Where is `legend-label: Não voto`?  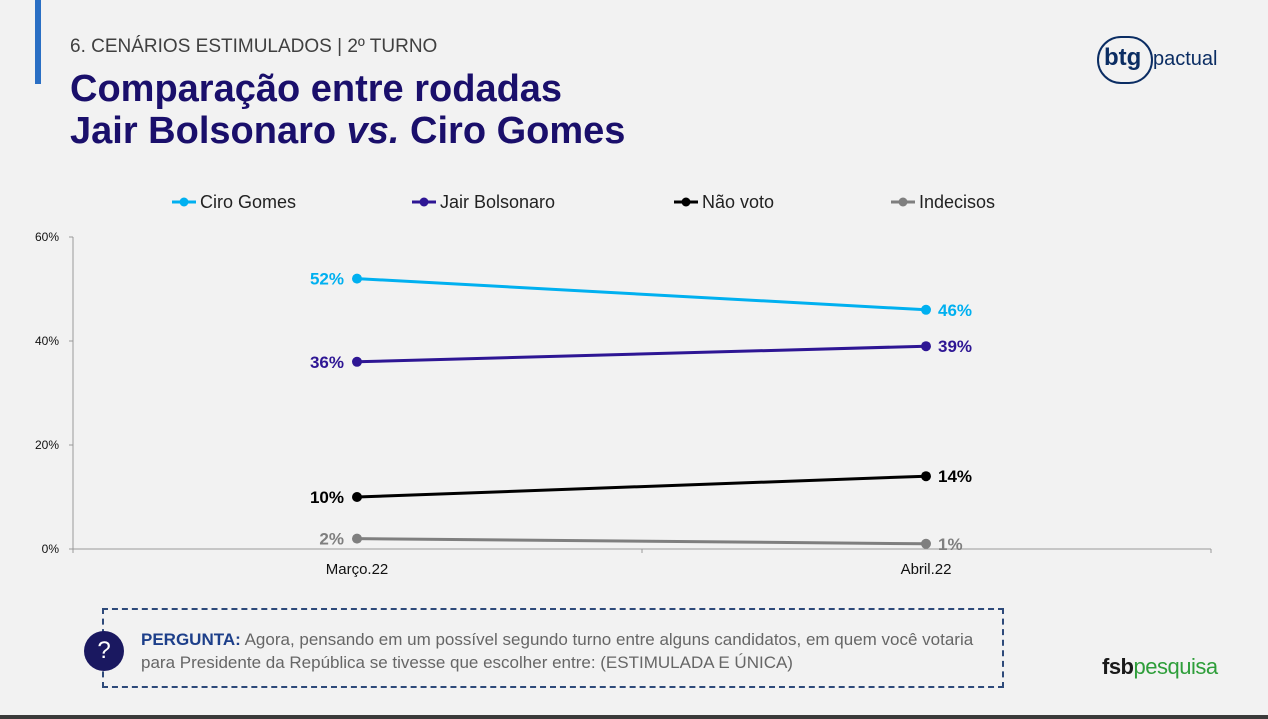
legend-label: Não voto is located at coordinates (738, 202).